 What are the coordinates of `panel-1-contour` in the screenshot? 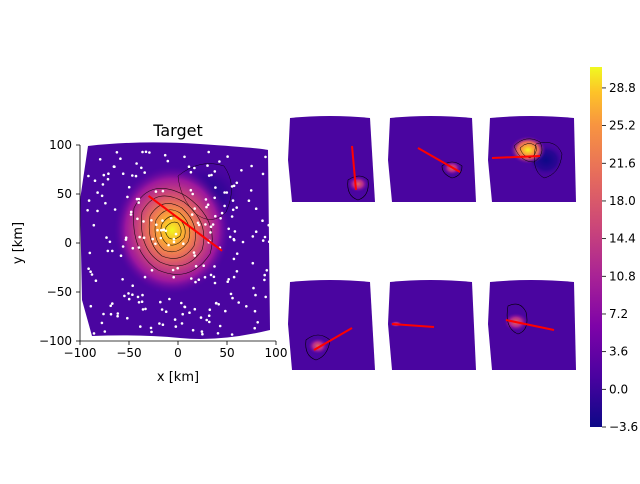 It's located at (358, 188).